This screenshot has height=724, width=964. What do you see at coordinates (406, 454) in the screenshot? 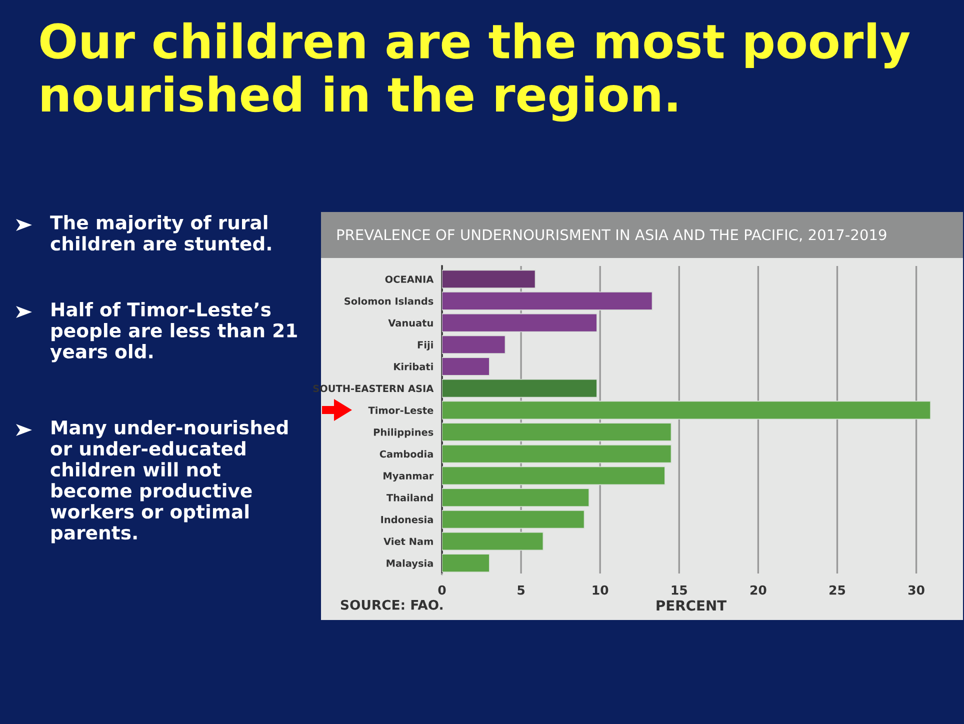
I see `y-tick-label: Cambodia` at bounding box center [406, 454].